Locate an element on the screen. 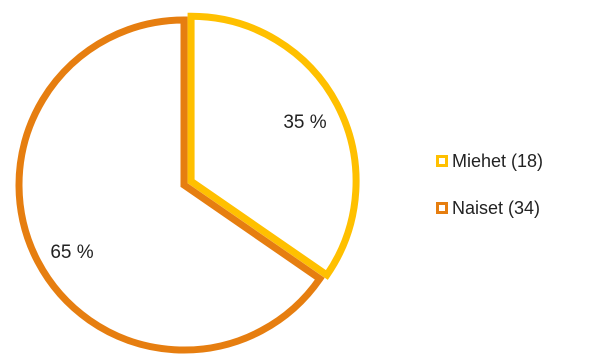 This screenshot has width=595, height=356. legend-label-naiset: Naiset (34) is located at coordinates (496, 207).